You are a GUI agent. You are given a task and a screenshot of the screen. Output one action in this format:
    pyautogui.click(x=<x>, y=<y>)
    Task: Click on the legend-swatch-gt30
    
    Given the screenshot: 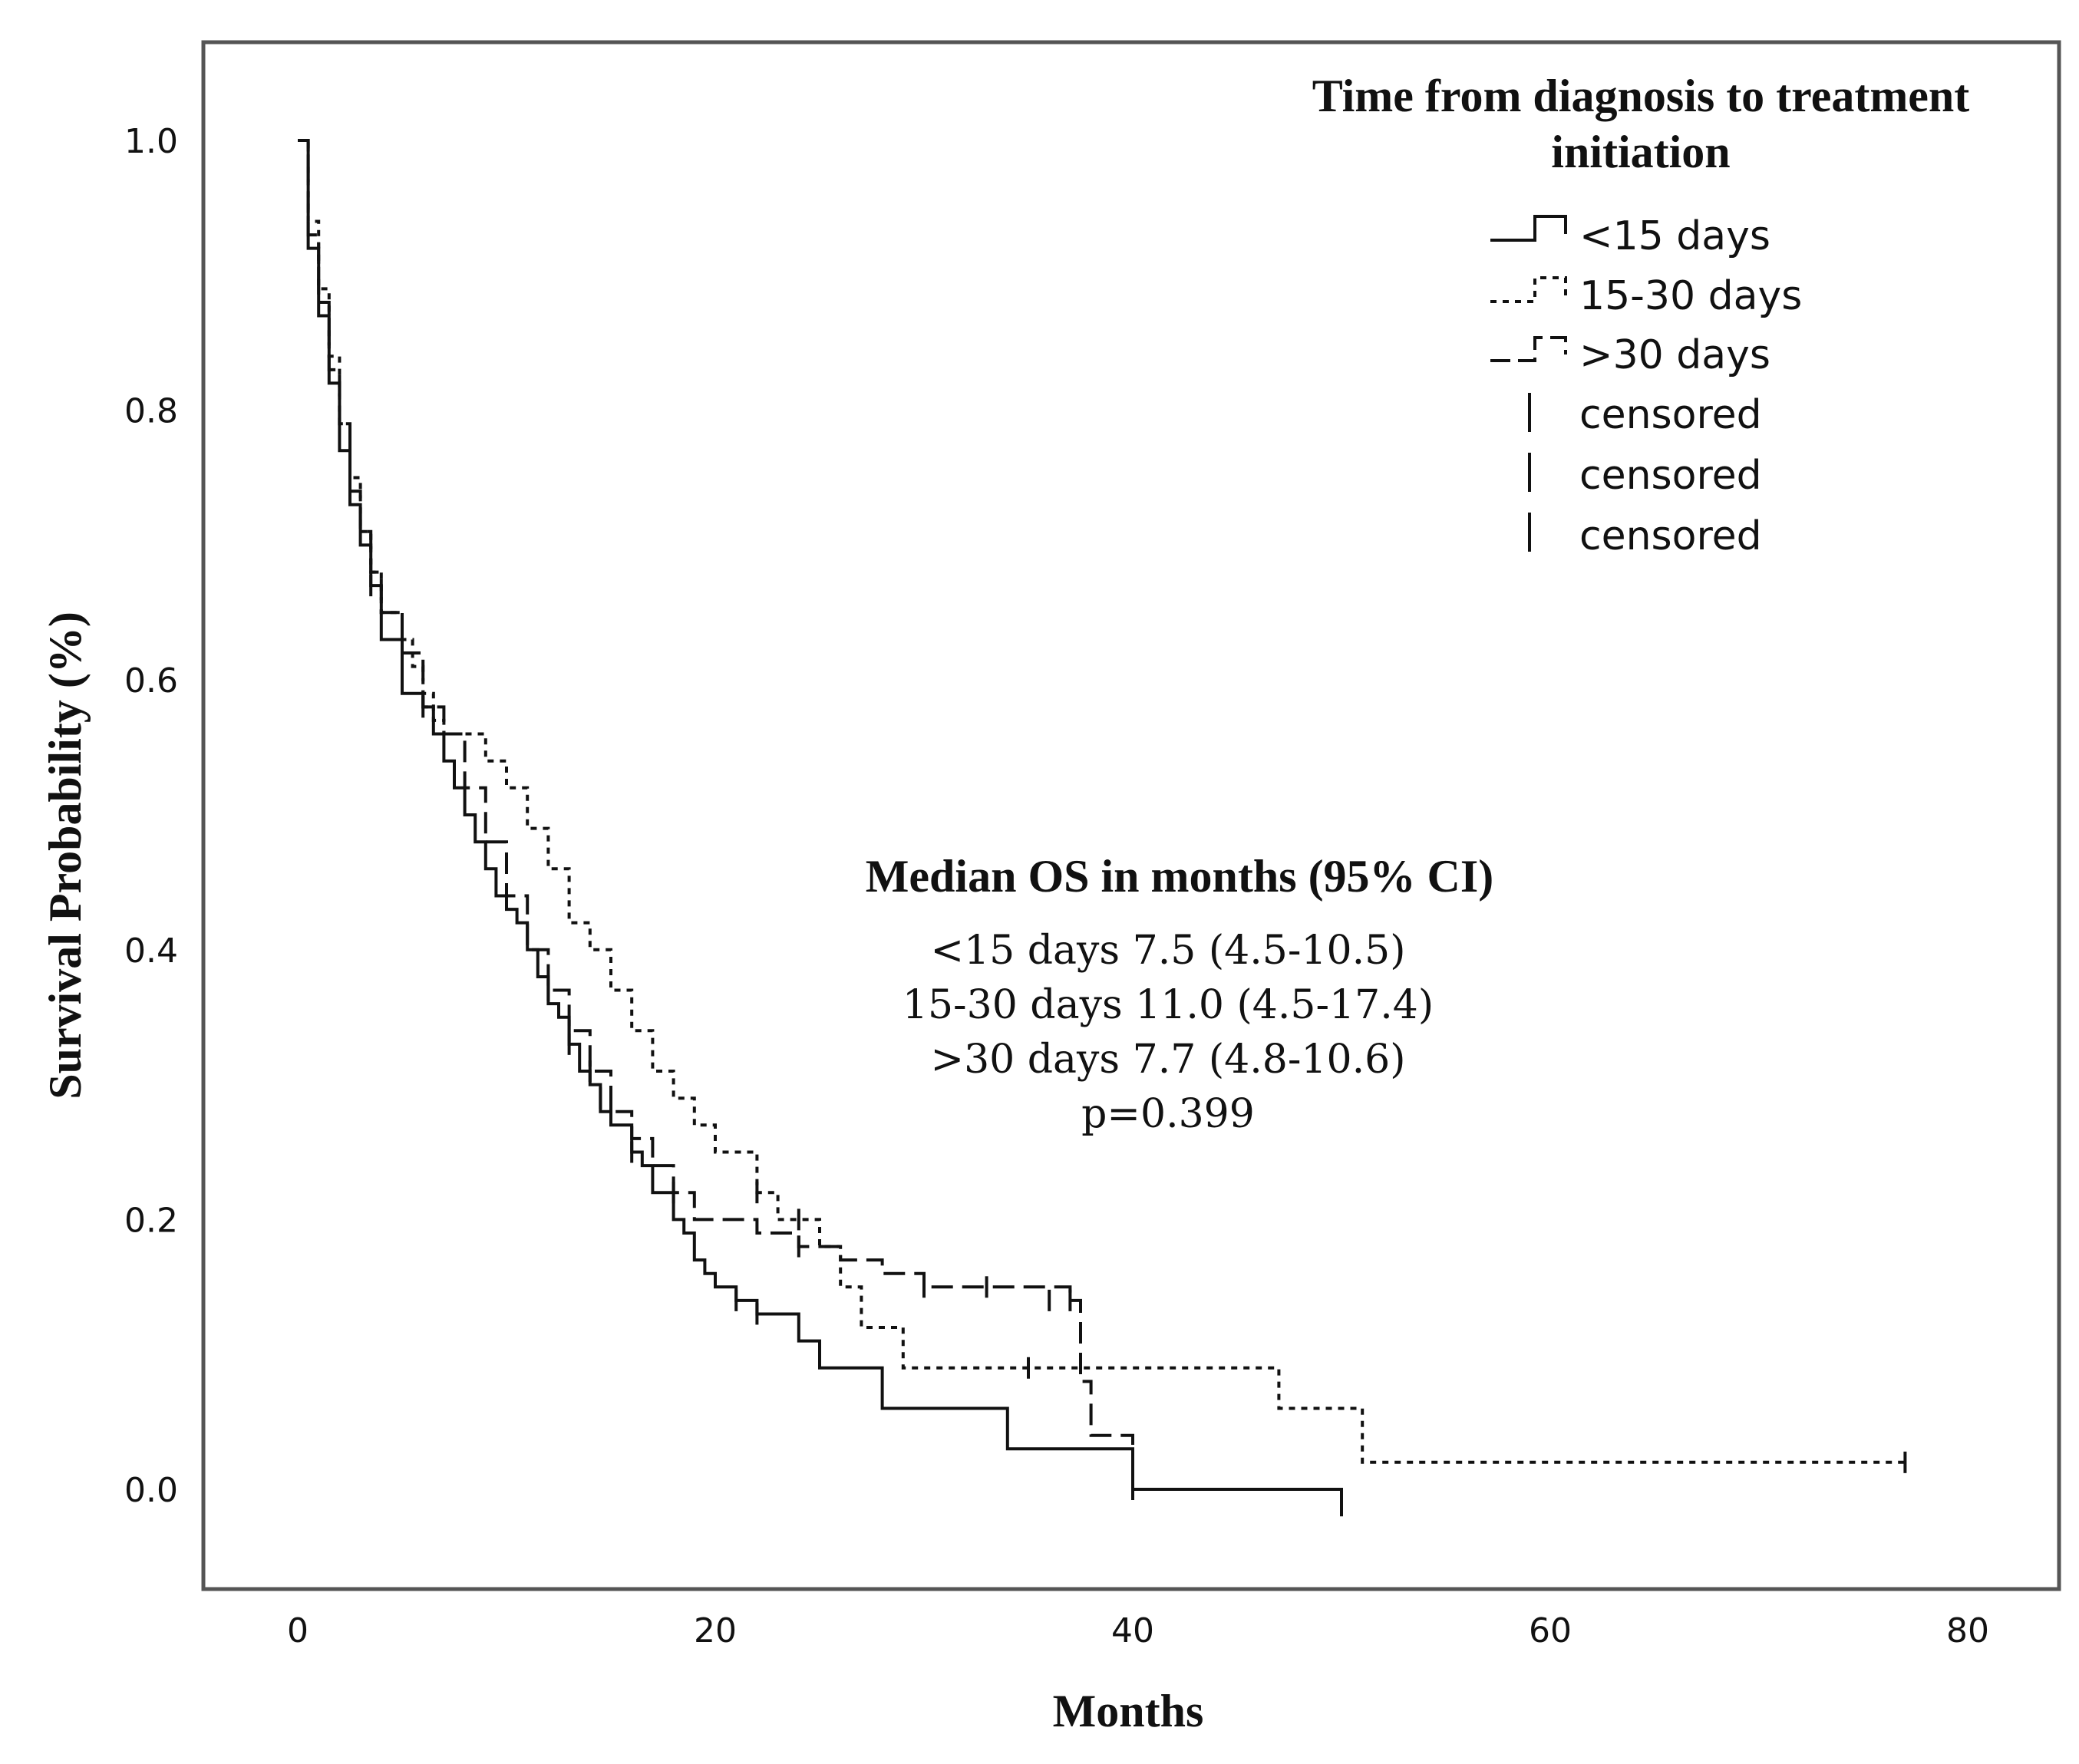 What is the action you would take?
    pyautogui.click(x=1528, y=349)
    